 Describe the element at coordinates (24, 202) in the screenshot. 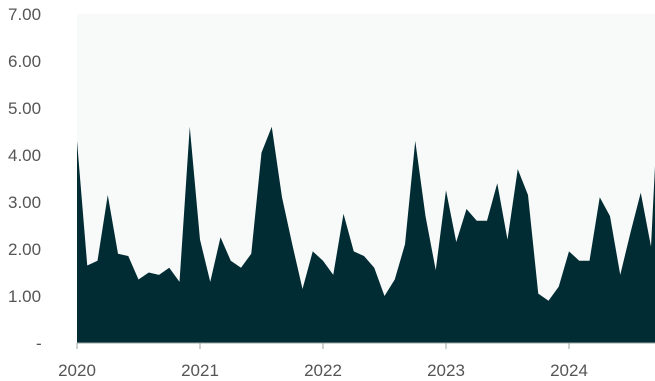

I see `y-tick-label: 3.00` at that location.